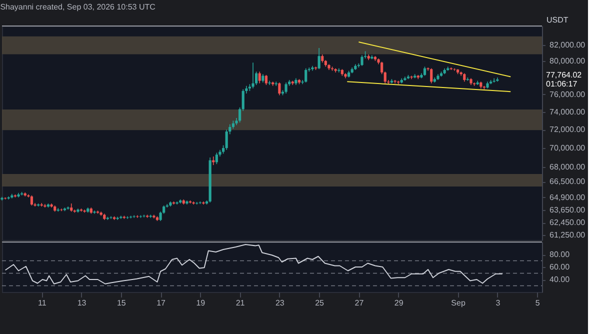  What do you see at coordinates (42, 303) in the screenshot?
I see `x-tick-label: 11` at bounding box center [42, 303].